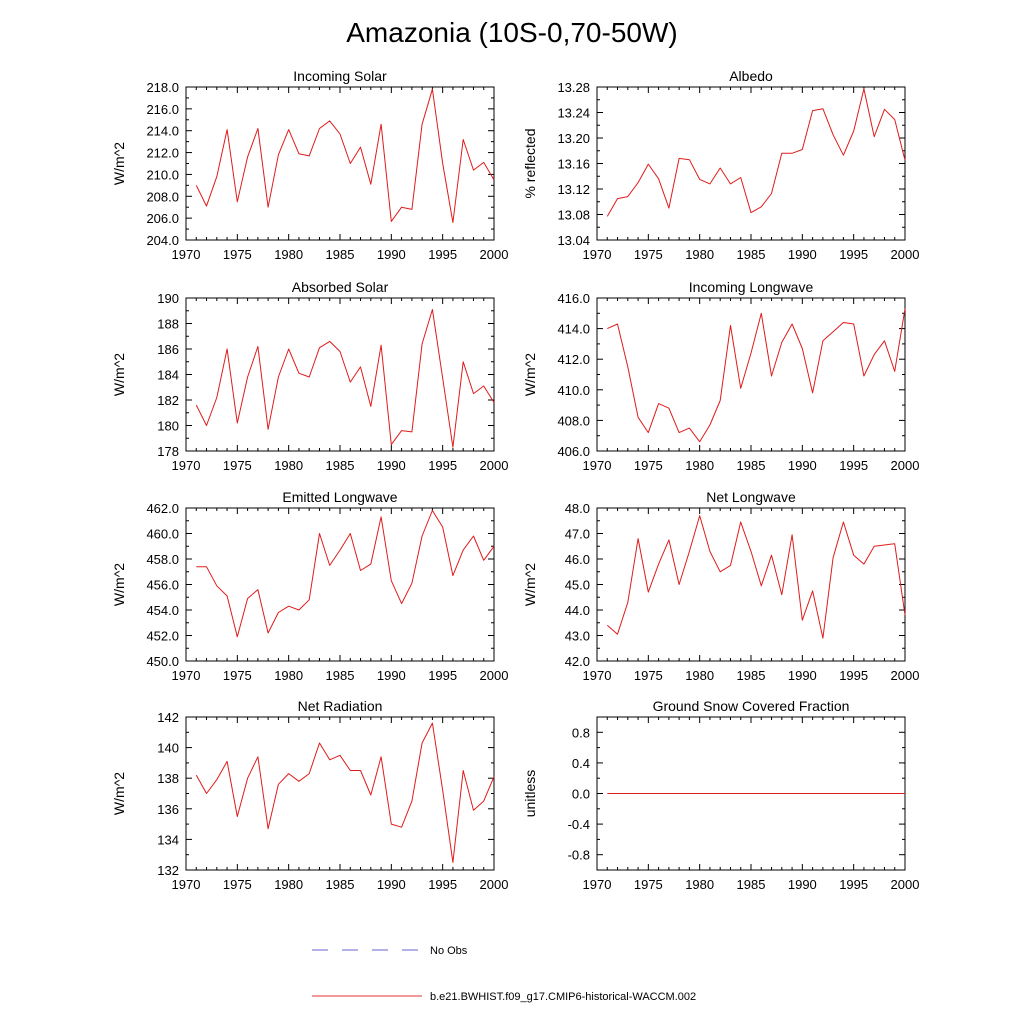  Describe the element at coordinates (162, 610) in the screenshot. I see `y-tick-label: 454.0` at that location.